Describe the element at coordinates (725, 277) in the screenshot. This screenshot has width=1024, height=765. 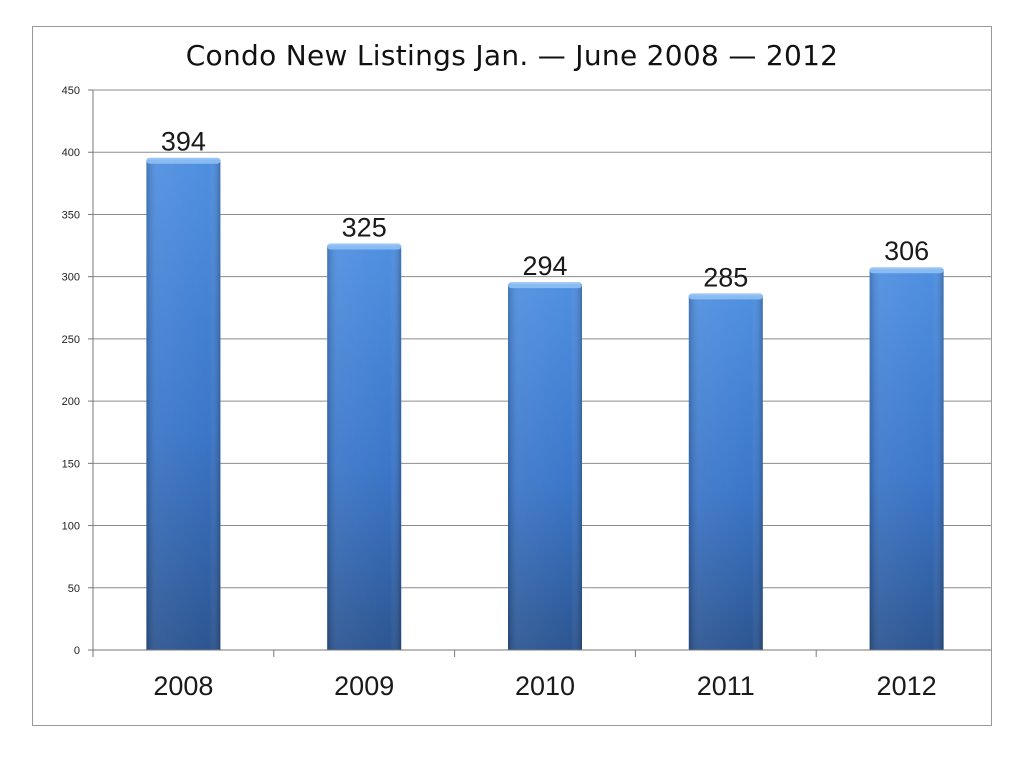
I see `data-label: 285` at that location.